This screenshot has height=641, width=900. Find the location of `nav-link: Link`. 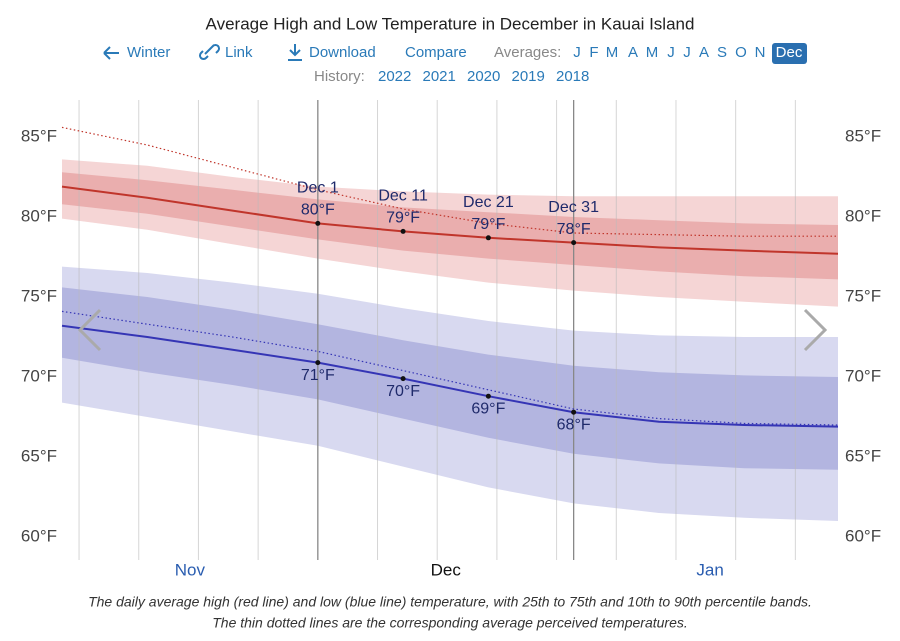

nav-link: Link is located at coordinates (239, 52).